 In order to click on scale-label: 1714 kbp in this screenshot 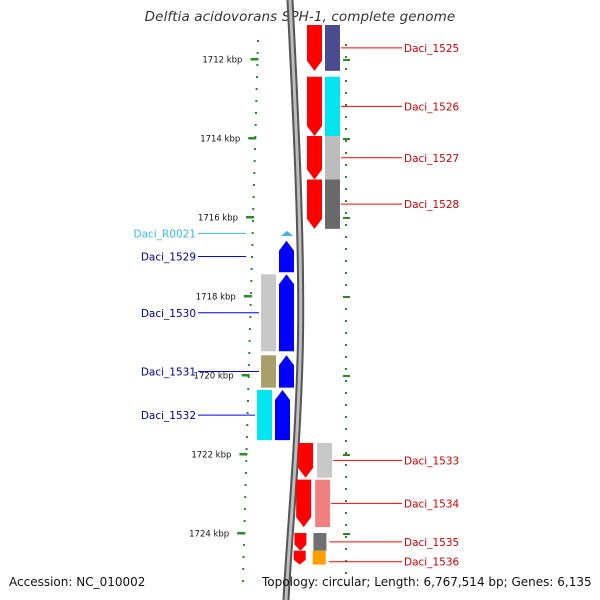, I will do `click(220, 140)`.